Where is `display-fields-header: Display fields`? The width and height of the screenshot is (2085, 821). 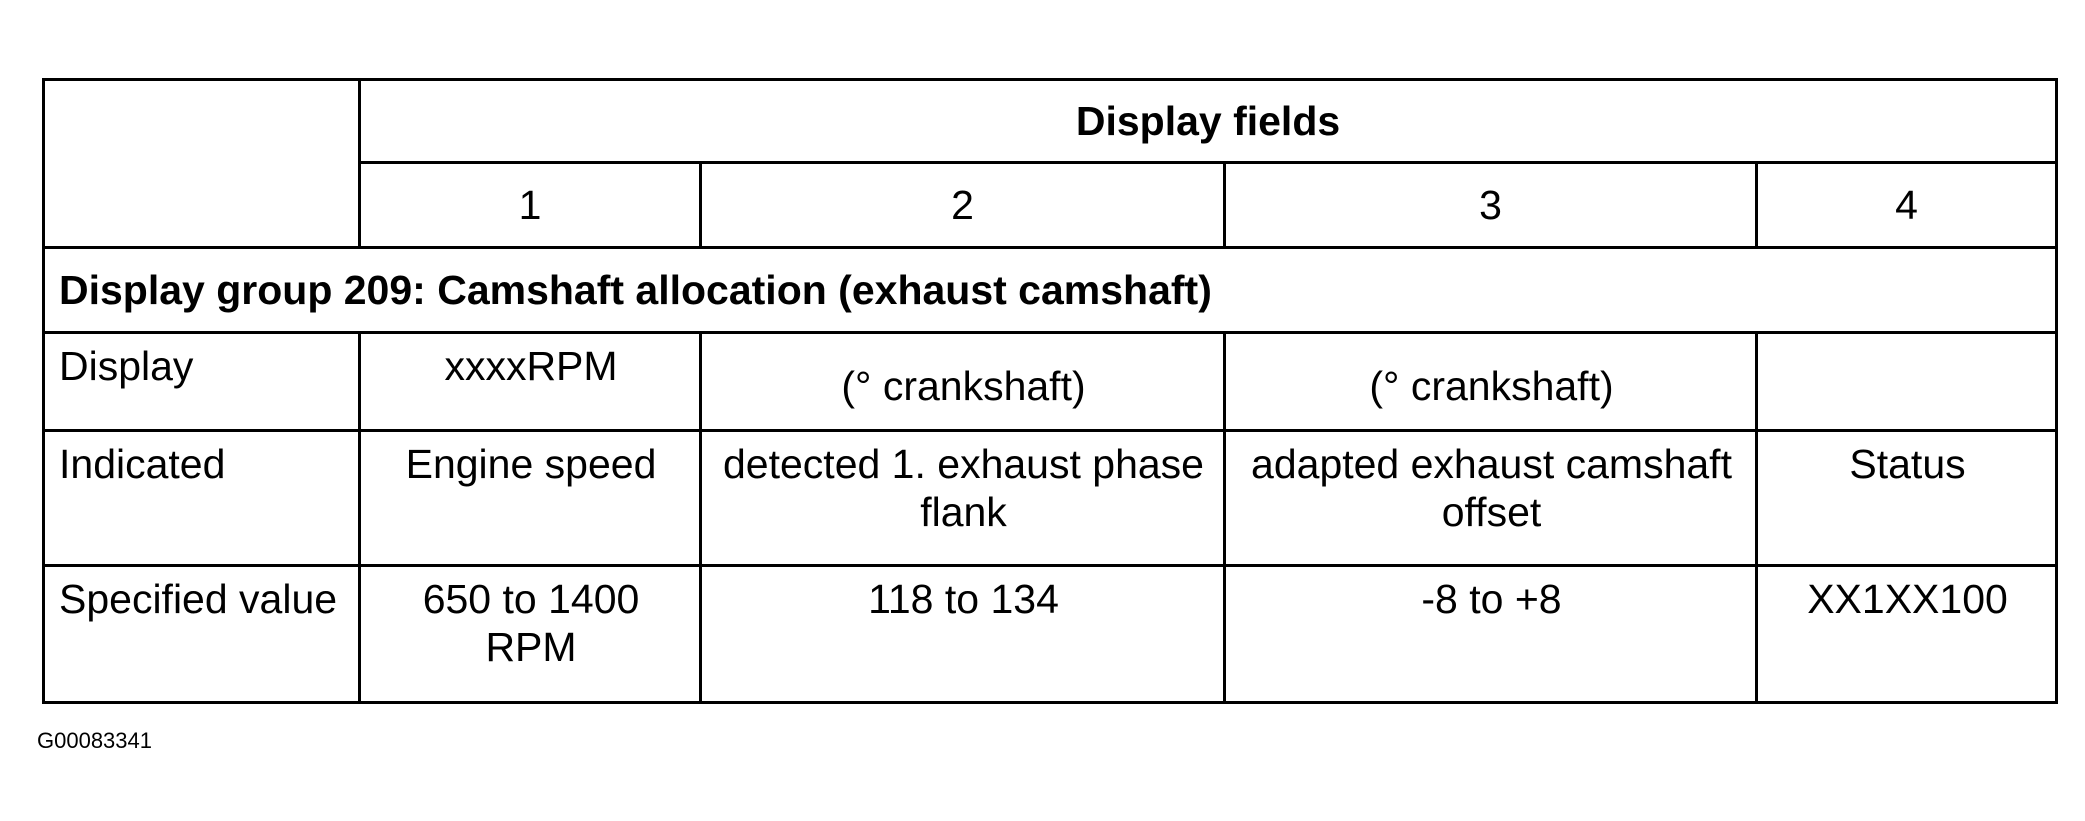 display-fields-header: Display fields is located at coordinates (1208, 121).